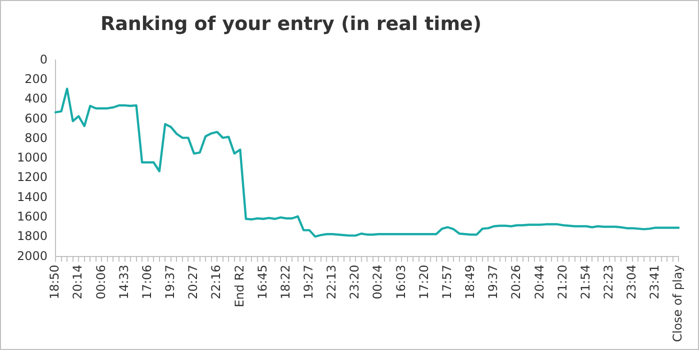 The height and width of the screenshot is (350, 699). Describe the element at coordinates (32, 177) in the screenshot. I see `y-tick-label: 1200` at that location.